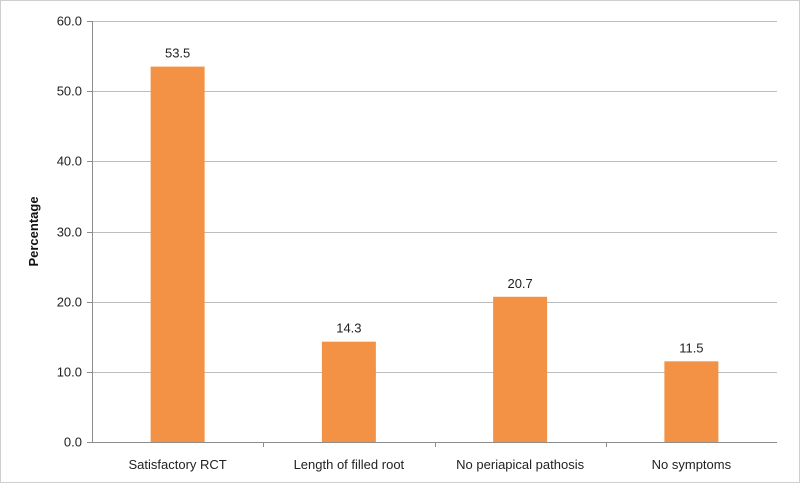 The width and height of the screenshot is (800, 483). I want to click on data-label: 11.5, so click(691, 347).